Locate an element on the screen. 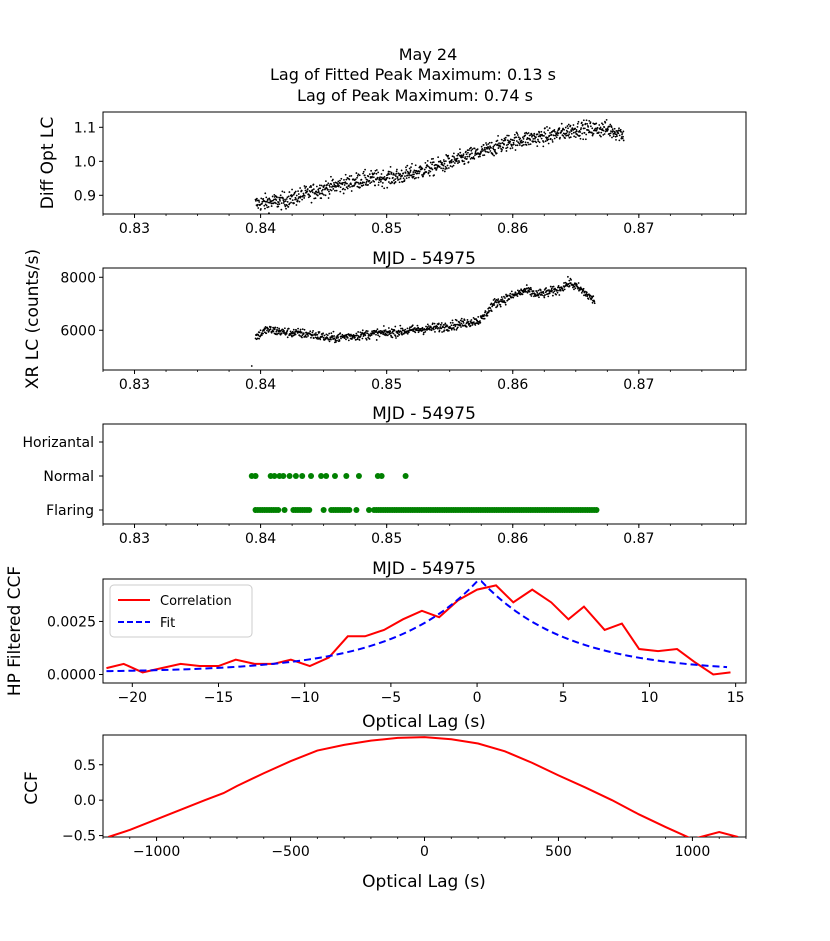 This screenshot has height=941, width=830. hp-xtick-label: 5 is located at coordinates (563, 698).